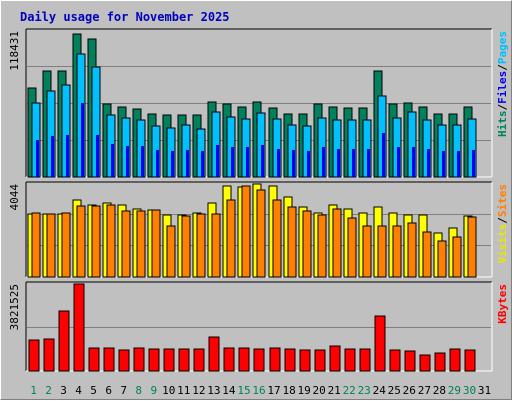 Image resolution: width=512 pixels, height=401 pixels. I want to click on x-tick-label: 3, so click(63, 390).